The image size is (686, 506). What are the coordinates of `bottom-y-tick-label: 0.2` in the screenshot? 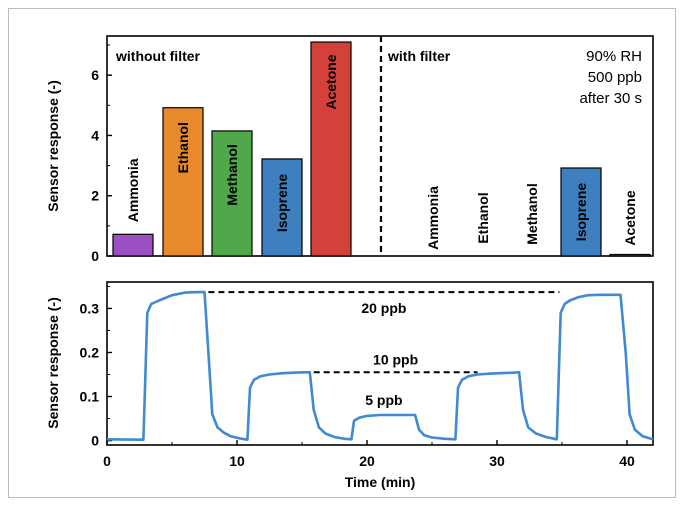 It's located at (90, 352).